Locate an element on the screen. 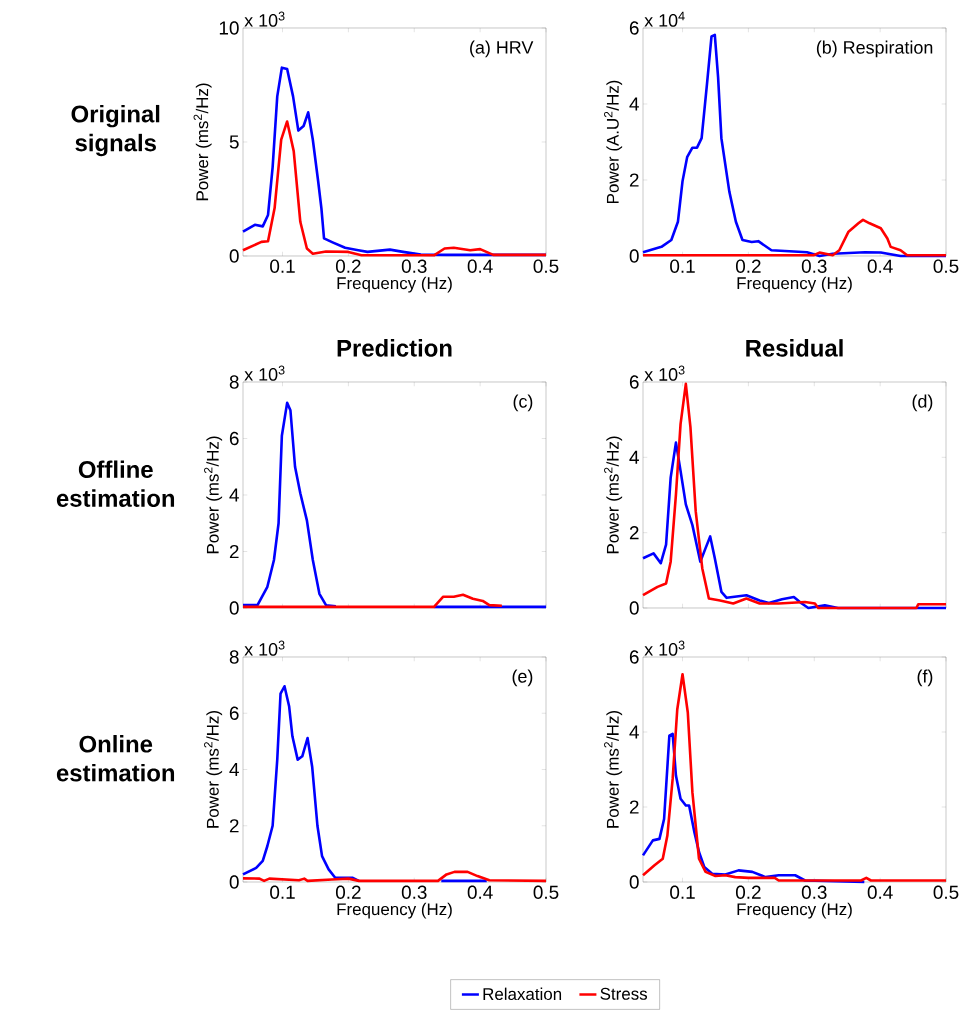 Image resolution: width=969 pixels, height=1025 pixels. annotation: (e) is located at coordinates (522, 678).